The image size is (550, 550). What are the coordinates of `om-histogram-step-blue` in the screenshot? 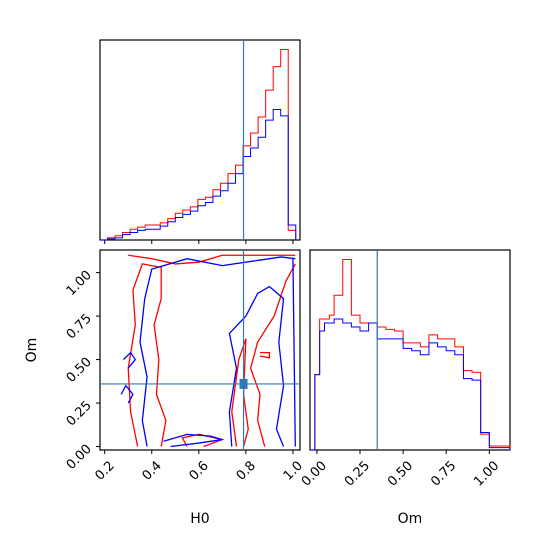 It's located at (410, 384).